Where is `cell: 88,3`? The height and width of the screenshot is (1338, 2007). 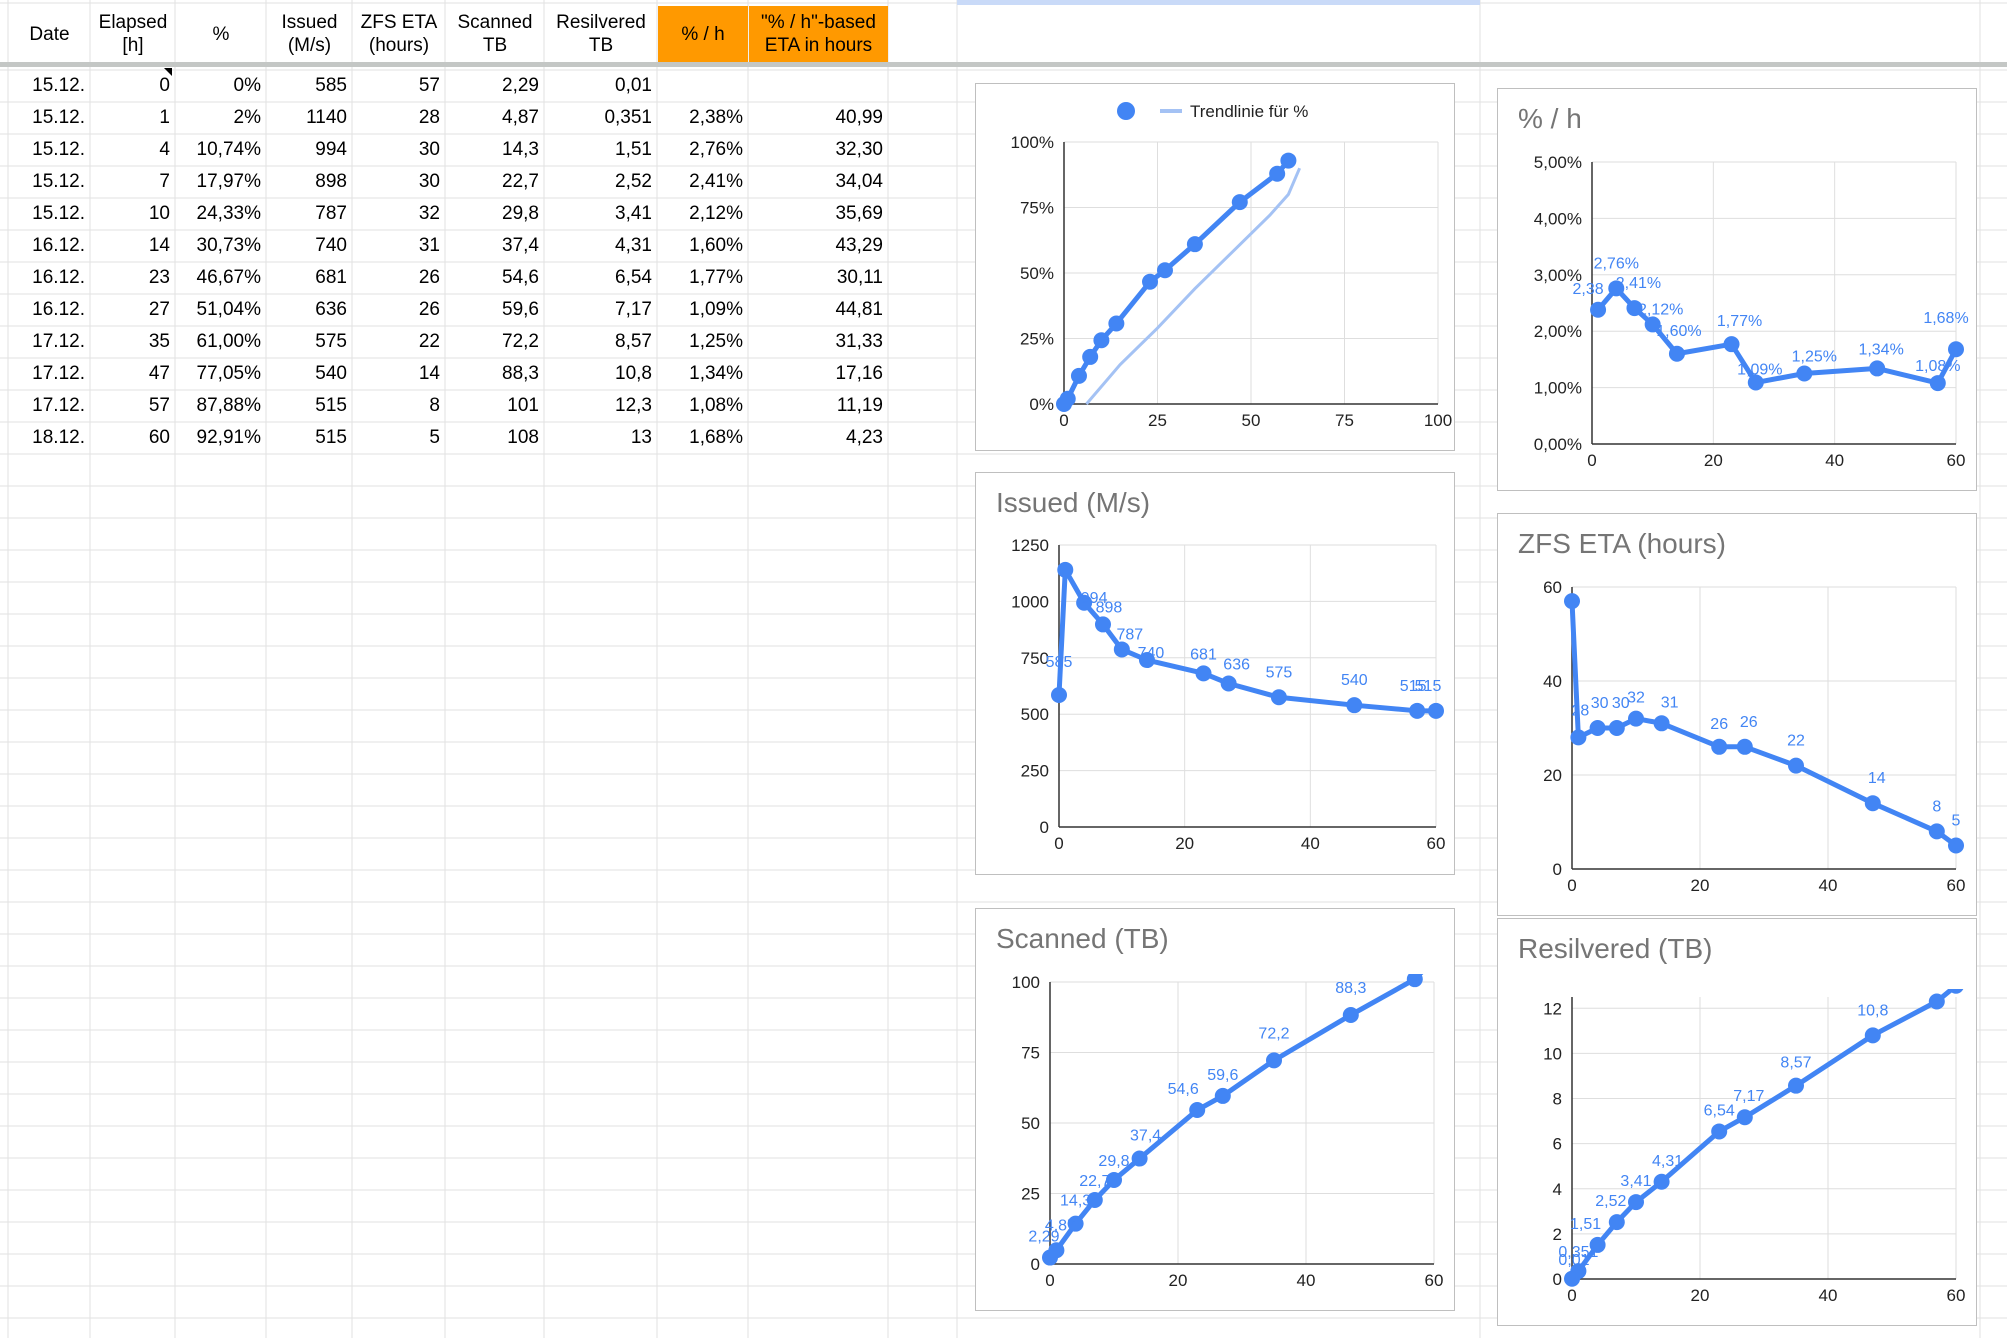 cell: 88,3 is located at coordinates (520, 373).